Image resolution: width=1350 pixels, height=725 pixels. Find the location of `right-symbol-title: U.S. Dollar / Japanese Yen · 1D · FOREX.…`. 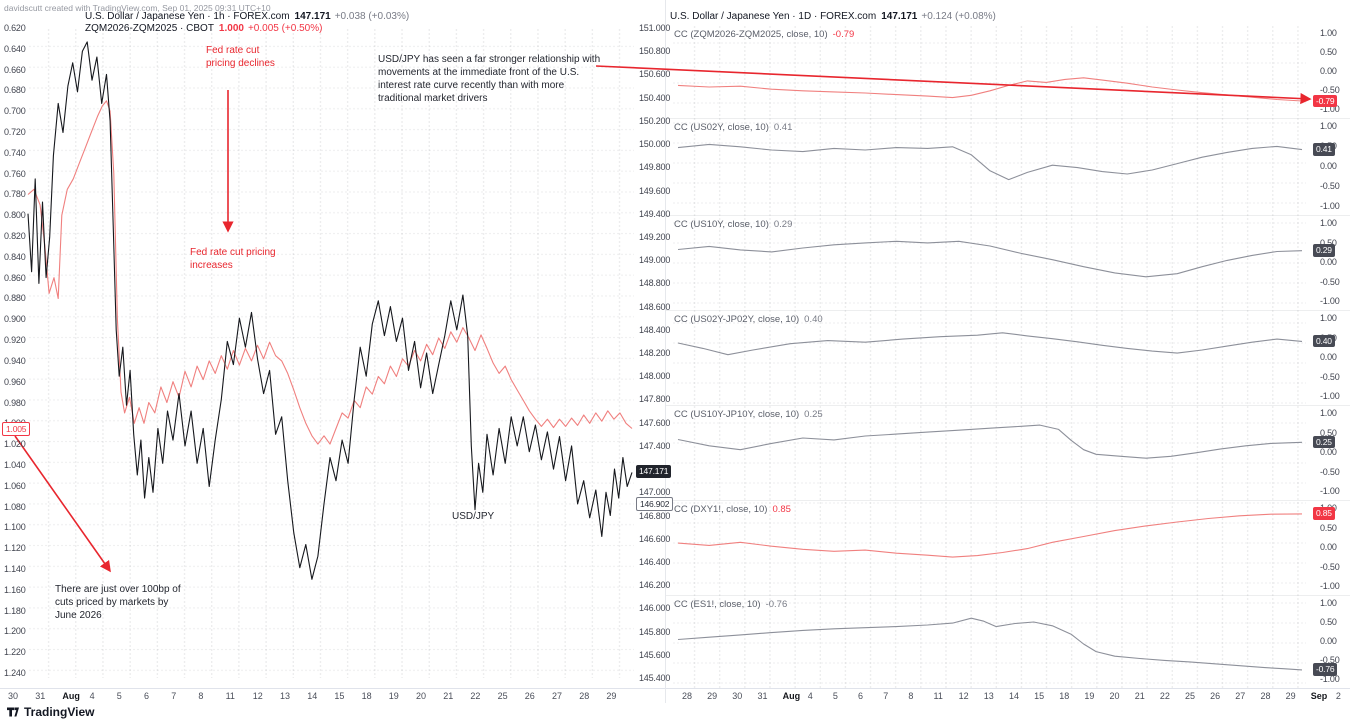

right-symbol-title: U.S. Dollar / Japanese Yen · 1D · FOREX.… is located at coordinates (773, 16).